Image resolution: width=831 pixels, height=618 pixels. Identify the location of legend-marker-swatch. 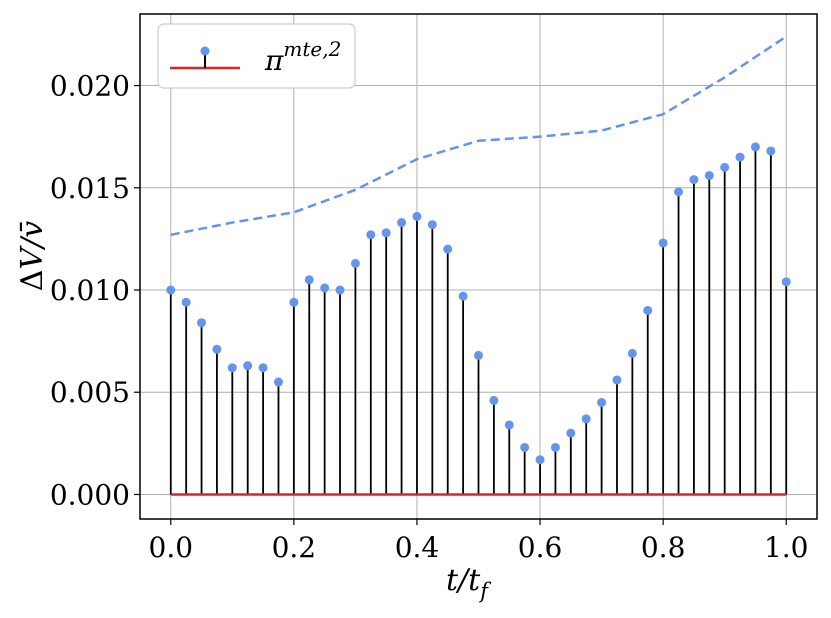
(205, 51).